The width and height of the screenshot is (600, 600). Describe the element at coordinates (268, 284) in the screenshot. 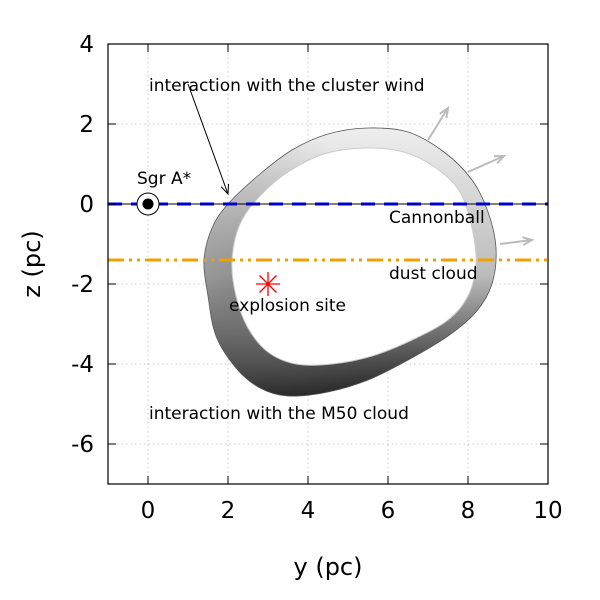

I see `explosion-marker` at that location.